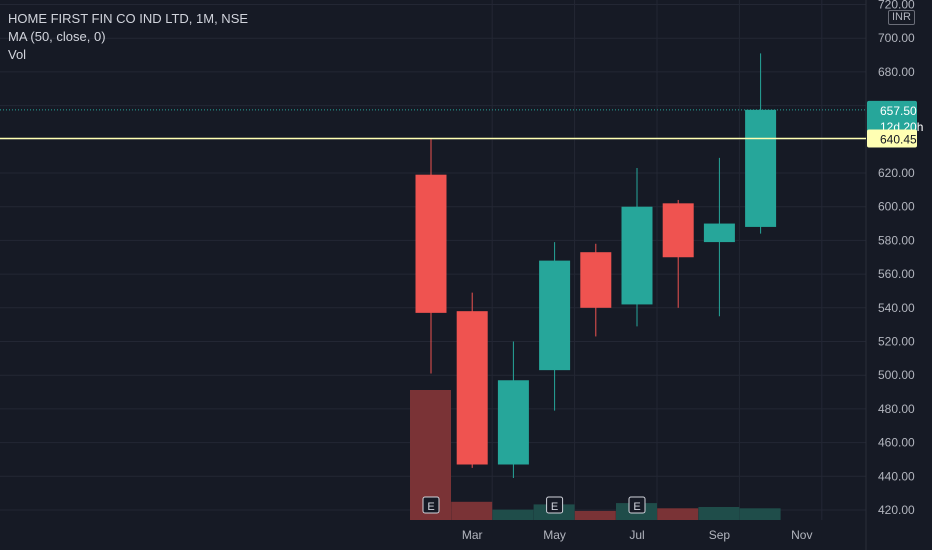  What do you see at coordinates (761, 168) in the screenshot?
I see `candle-body-oct` at bounding box center [761, 168].